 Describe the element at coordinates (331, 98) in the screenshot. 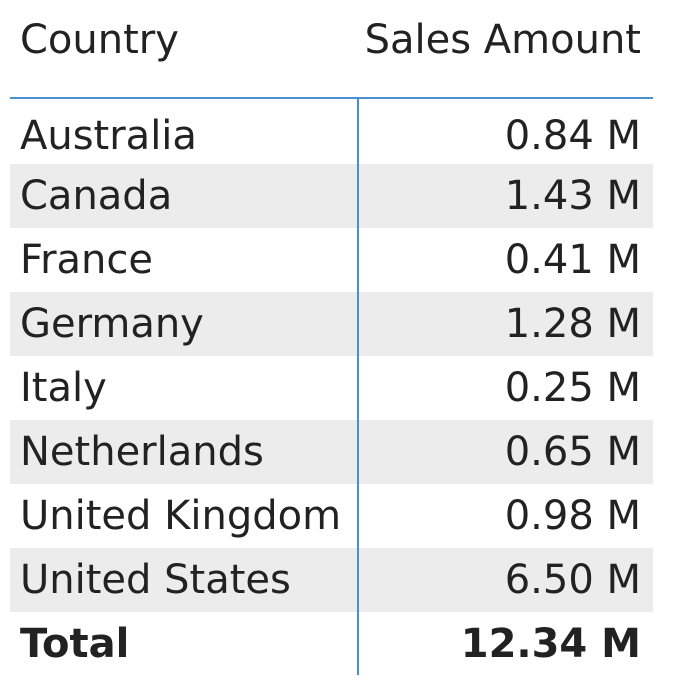

I see `header-rule` at that location.